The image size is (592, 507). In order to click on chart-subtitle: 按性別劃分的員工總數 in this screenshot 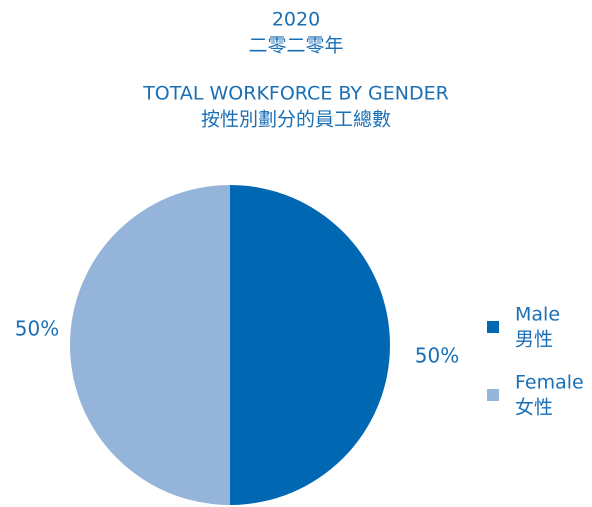, I will do `click(296, 120)`.